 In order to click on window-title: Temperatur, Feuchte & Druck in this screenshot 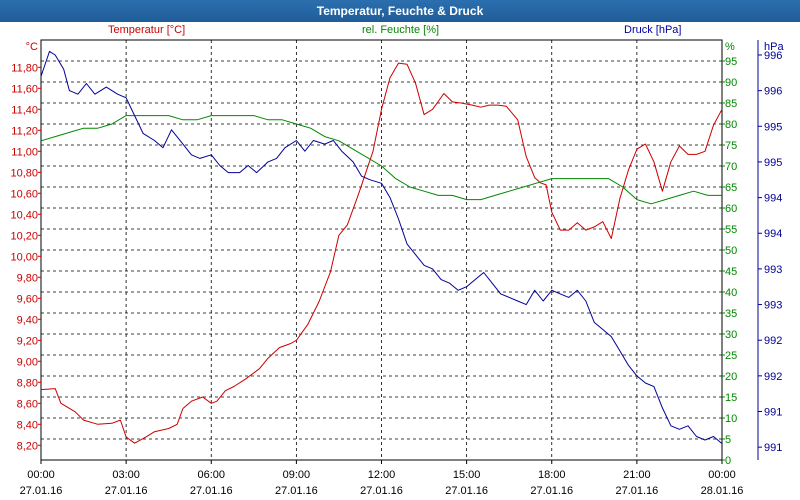, I will do `click(400, 11)`.